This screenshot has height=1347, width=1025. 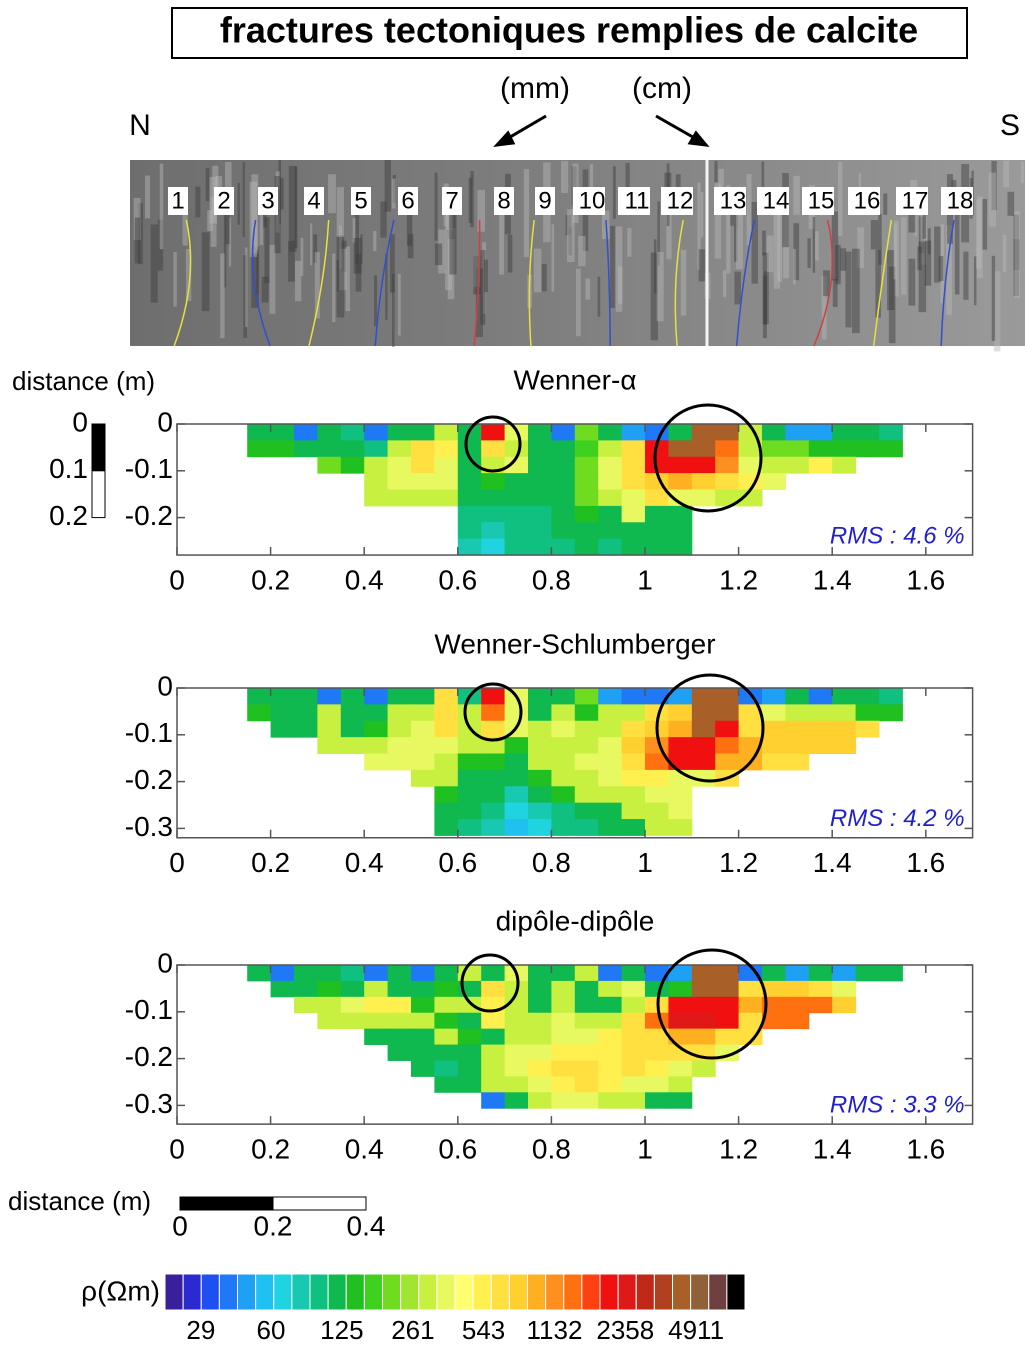 I want to click on depth-bar-black, so click(x=98, y=447).